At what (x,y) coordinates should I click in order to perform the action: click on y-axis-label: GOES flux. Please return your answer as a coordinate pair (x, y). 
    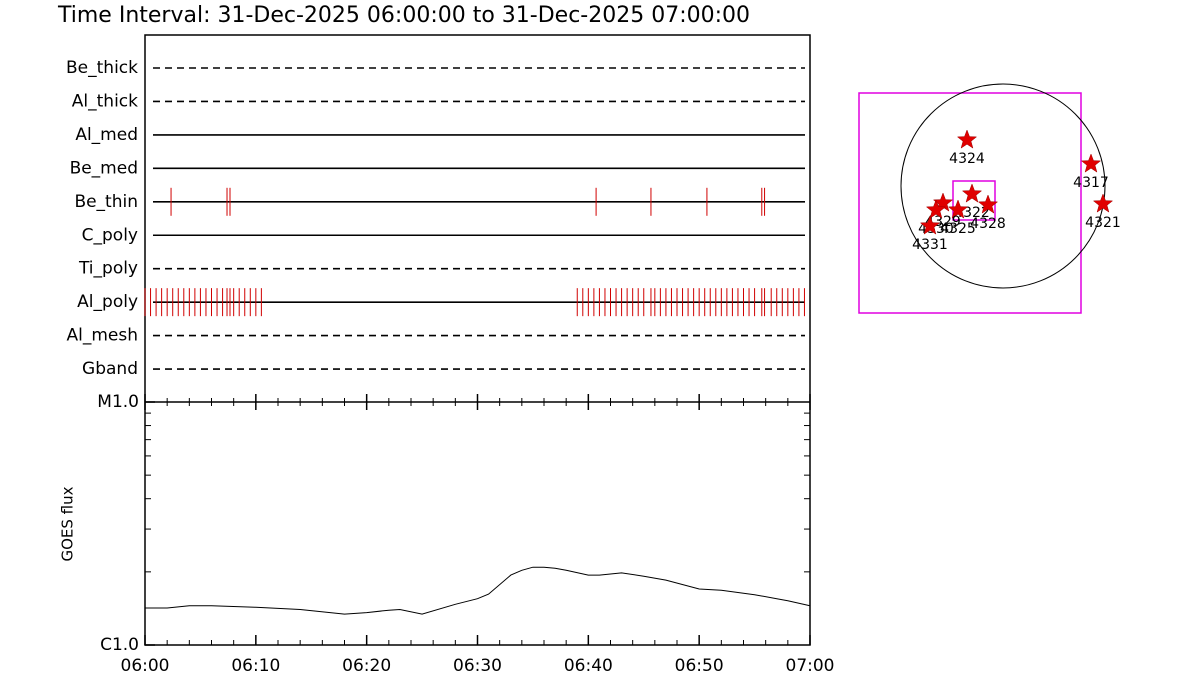
    Looking at the image, I should click on (68, 523).